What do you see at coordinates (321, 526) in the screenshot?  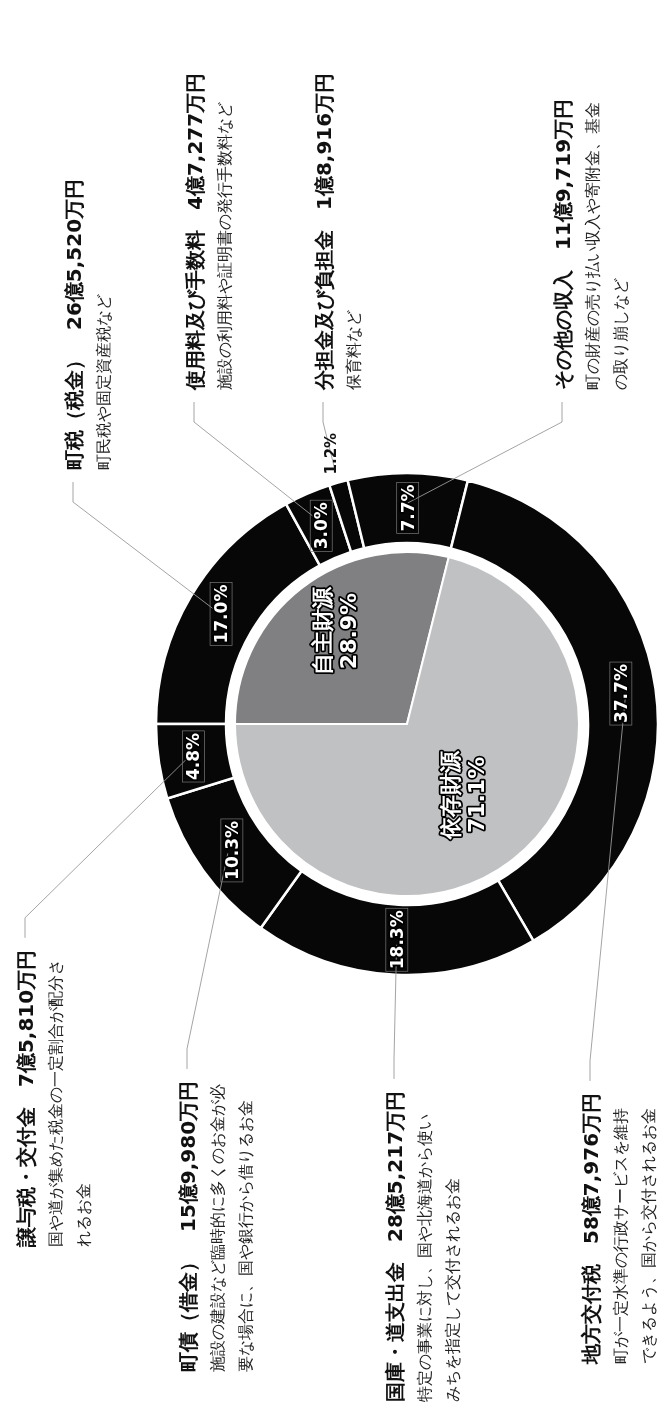 I see `data-label: 3.0%` at bounding box center [321, 526].